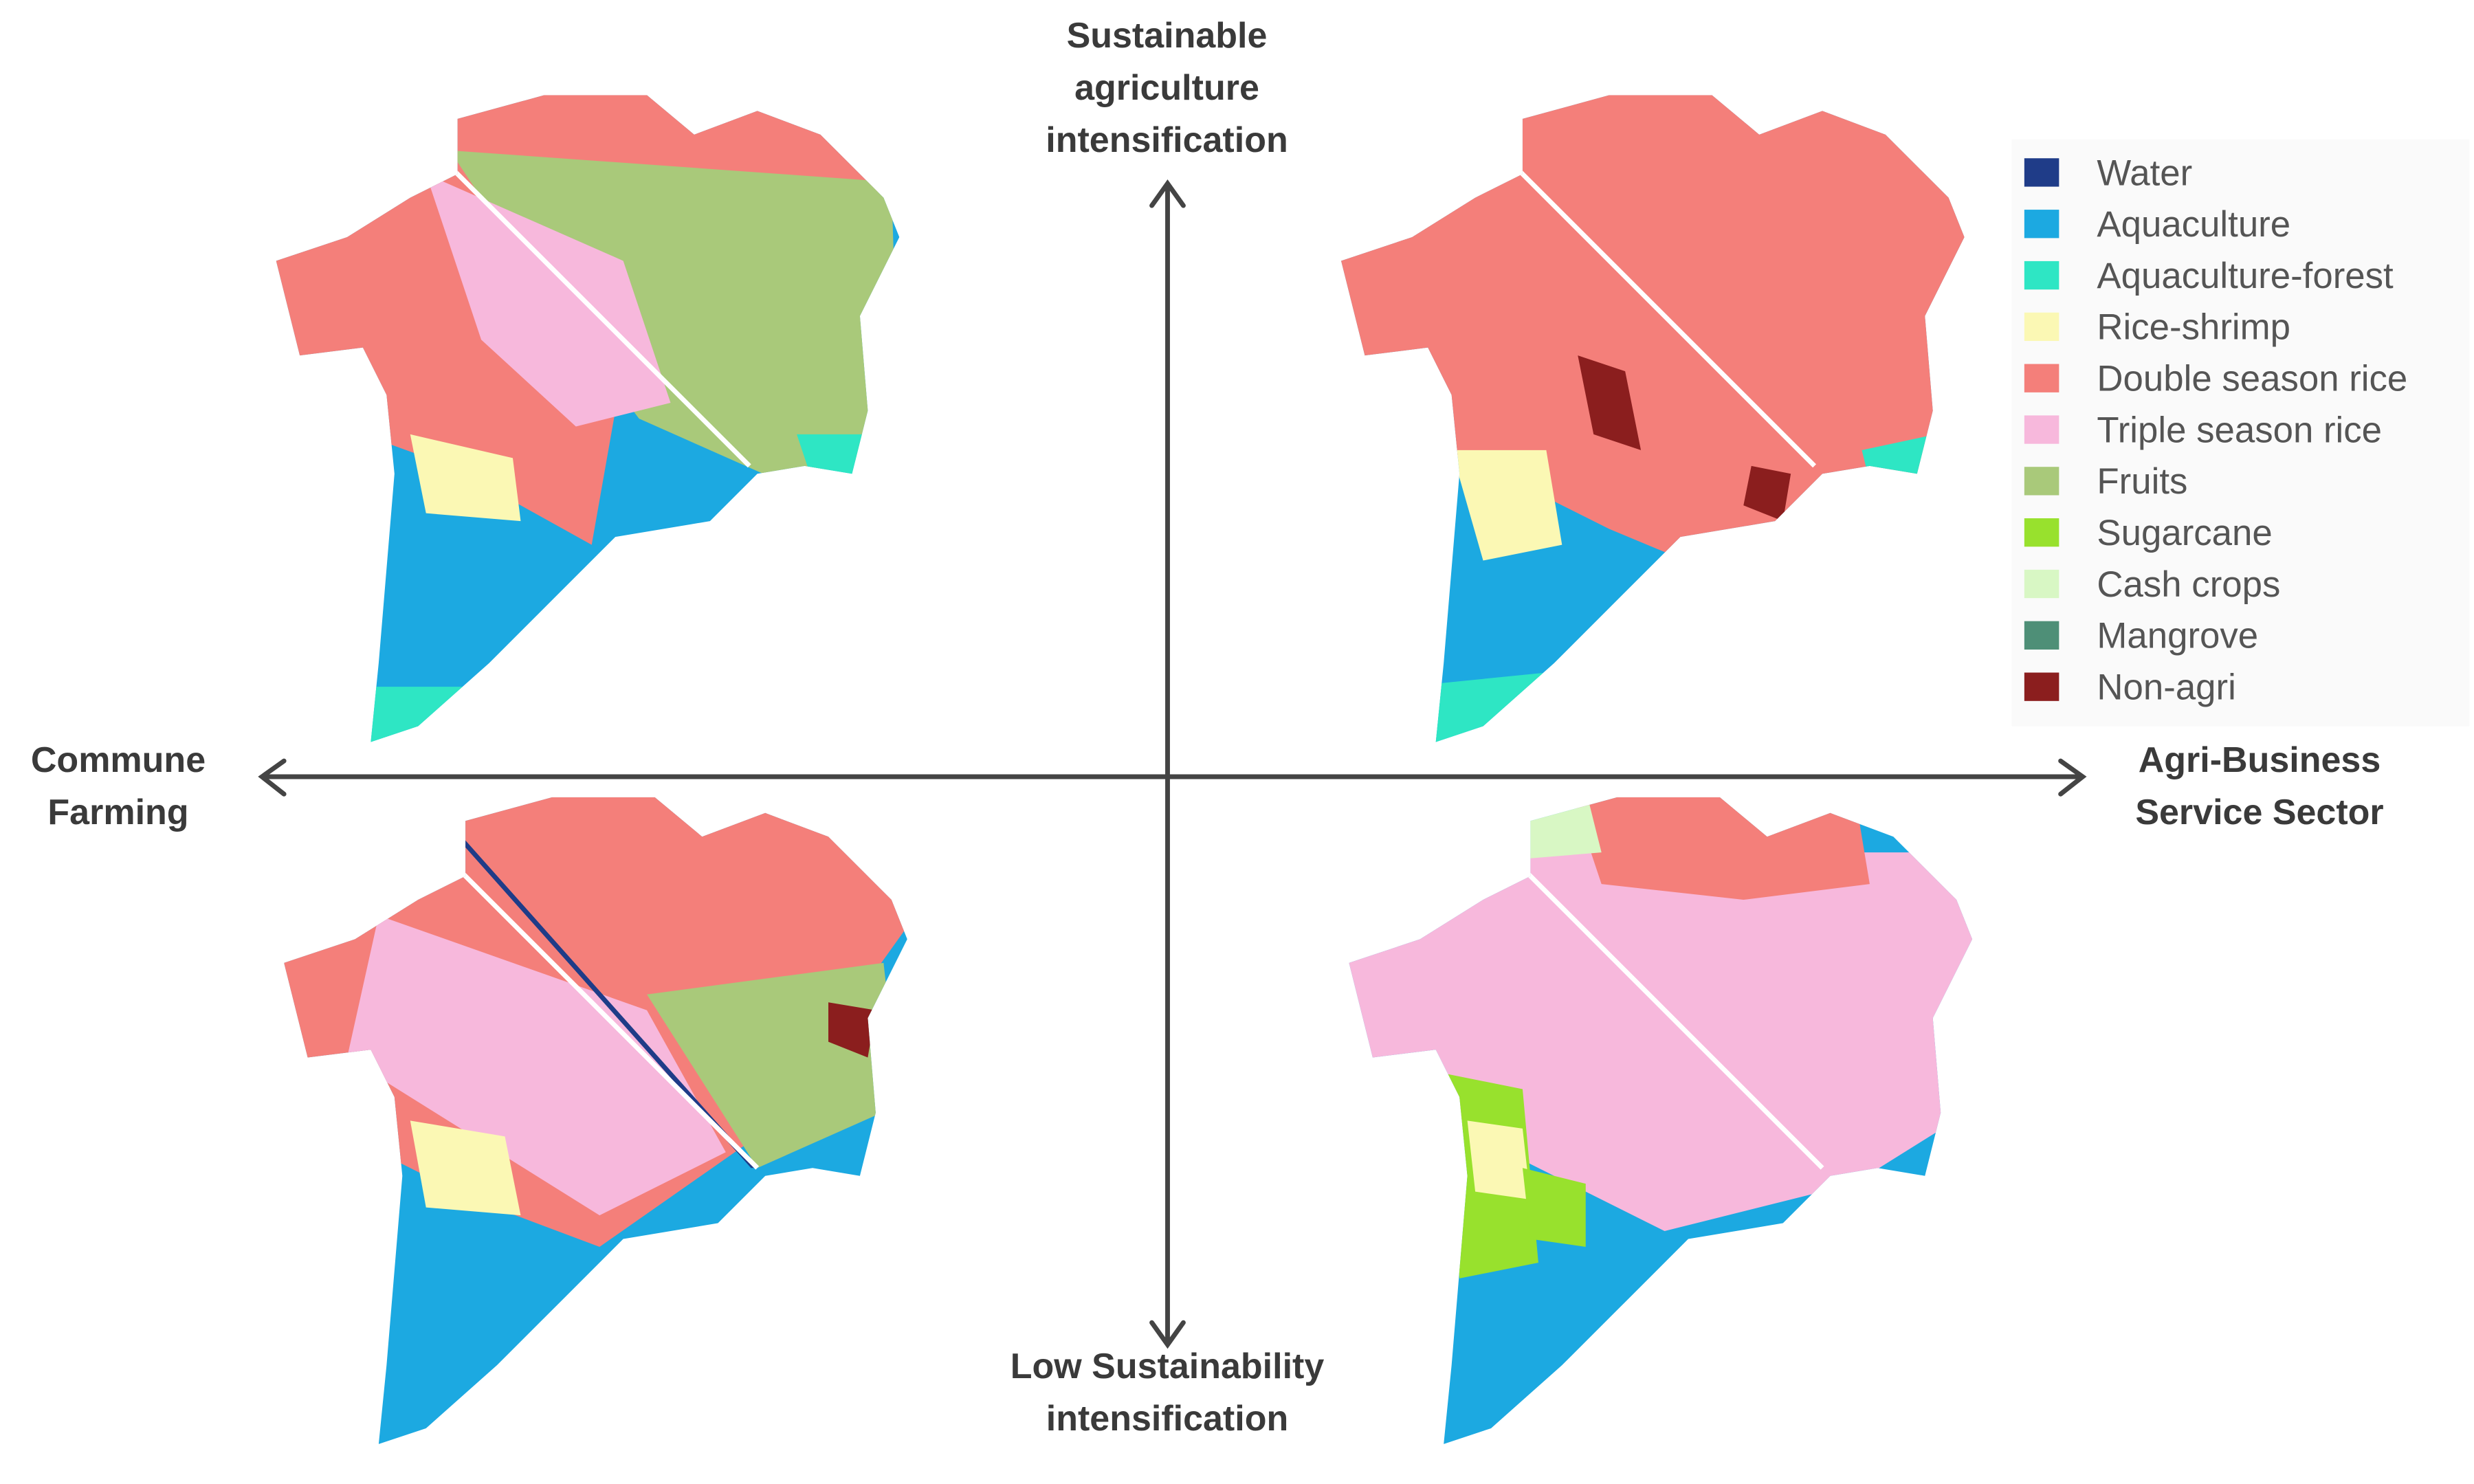  I want to click on axis-label-left: Commune Farming, so click(118, 786).